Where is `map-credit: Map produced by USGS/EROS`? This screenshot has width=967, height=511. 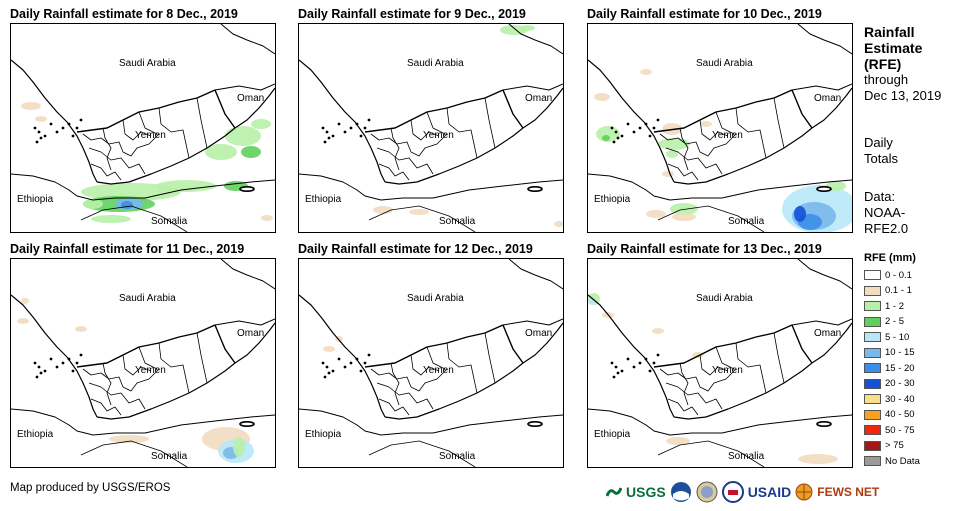
map-credit: Map produced by USGS/EROS is located at coordinates (90, 488).